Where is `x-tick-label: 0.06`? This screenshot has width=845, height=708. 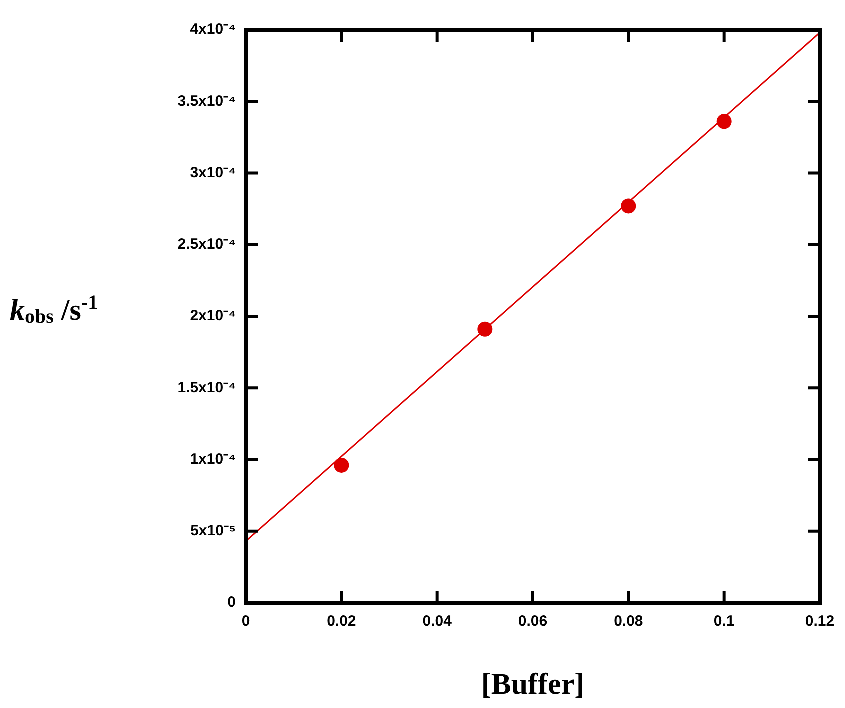 x-tick-label: 0.06 is located at coordinates (533, 621).